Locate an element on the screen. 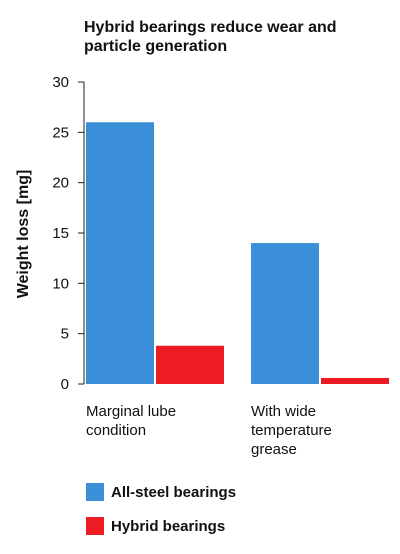 The width and height of the screenshot is (400, 554). legend-swatch-hybrid is located at coordinates (95, 526).